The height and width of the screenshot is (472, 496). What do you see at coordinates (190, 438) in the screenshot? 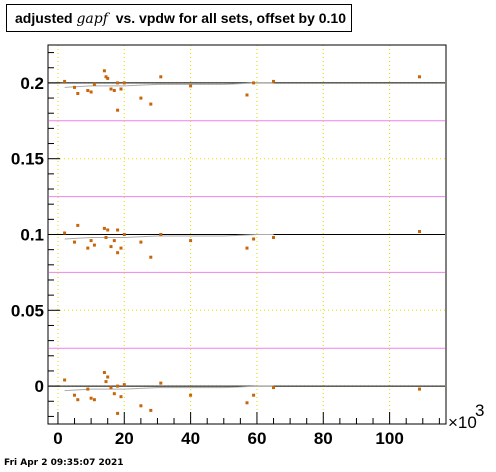
I see `x-tick-label: 40` at bounding box center [190, 438].